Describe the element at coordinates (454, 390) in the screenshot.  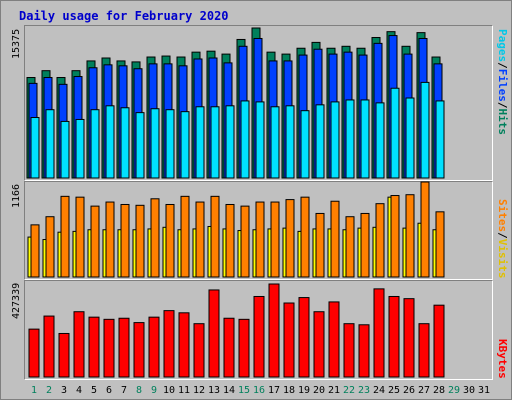
I see `x-tick-label: 29` at that location.